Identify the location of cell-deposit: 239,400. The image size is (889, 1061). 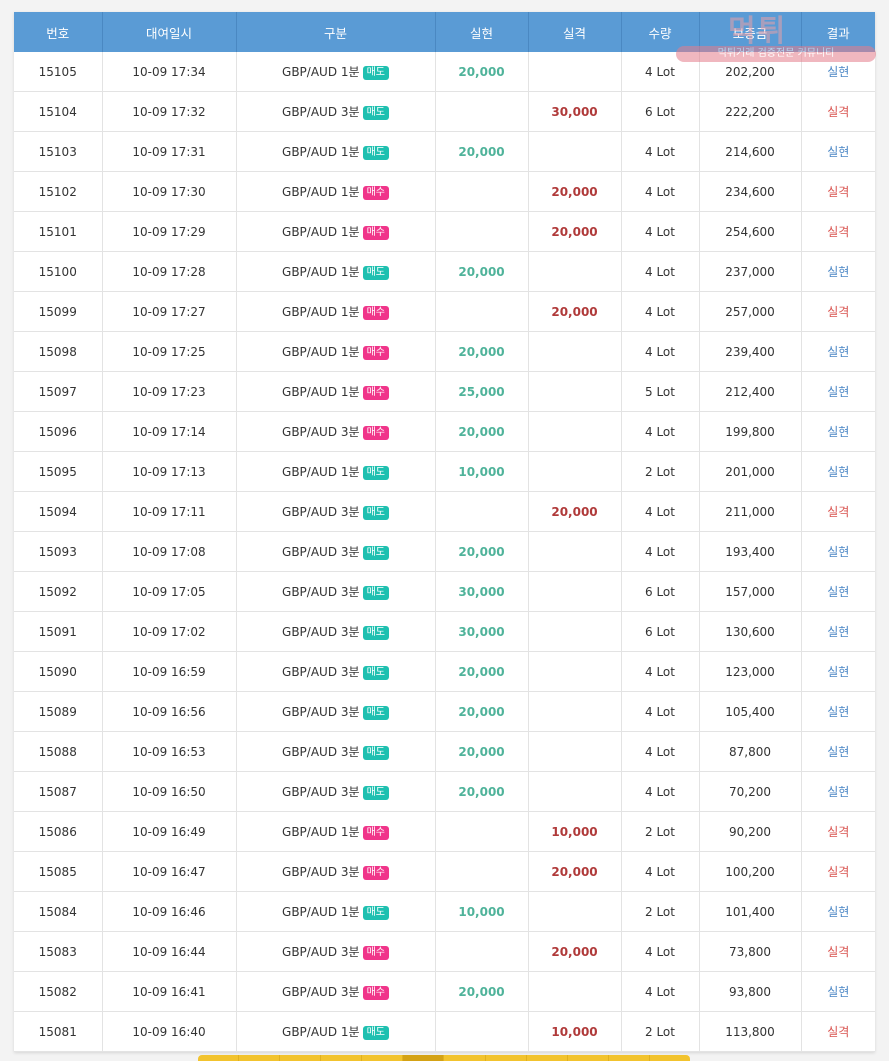
(750, 351).